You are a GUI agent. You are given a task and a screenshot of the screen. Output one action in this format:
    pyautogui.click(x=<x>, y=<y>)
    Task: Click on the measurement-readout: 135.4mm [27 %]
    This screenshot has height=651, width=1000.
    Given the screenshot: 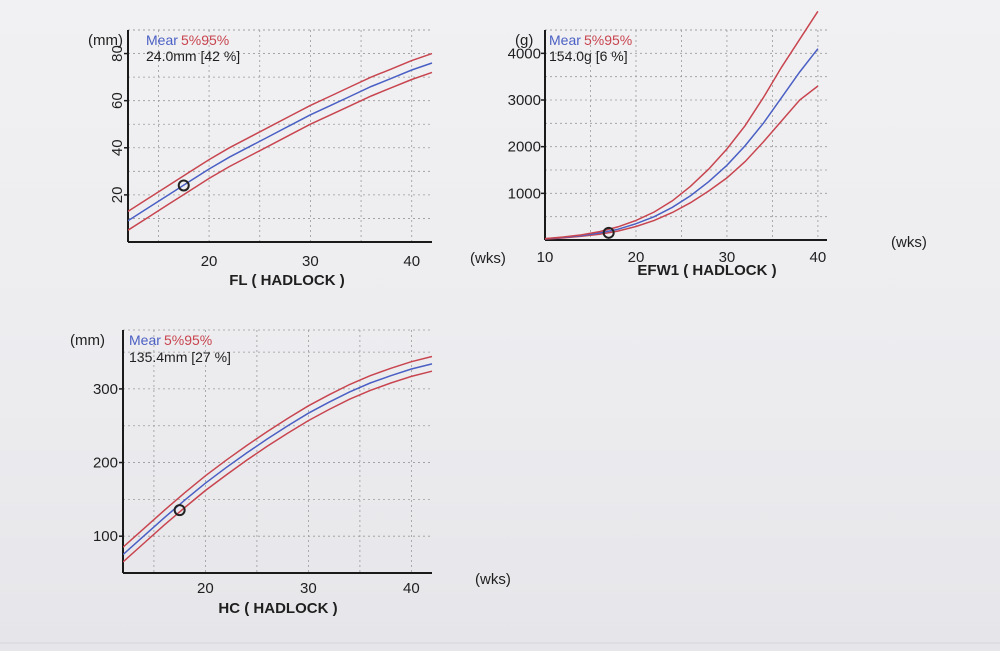 What is the action you would take?
    pyautogui.click(x=180, y=357)
    